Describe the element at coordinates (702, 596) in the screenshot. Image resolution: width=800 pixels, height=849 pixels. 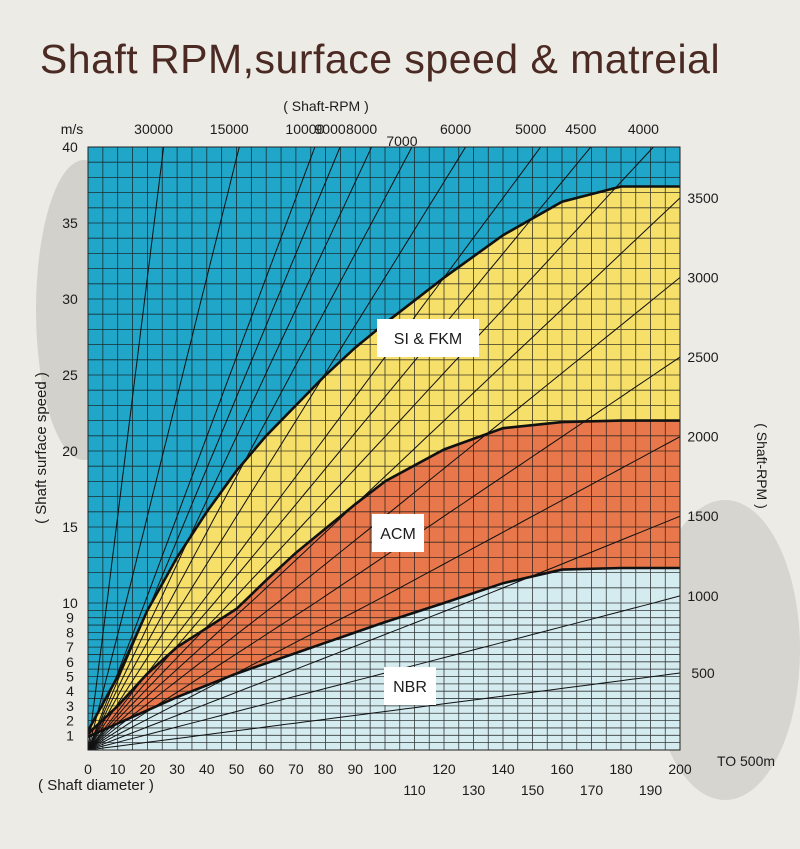
I see `right-rpm-label: 1000` at that location.